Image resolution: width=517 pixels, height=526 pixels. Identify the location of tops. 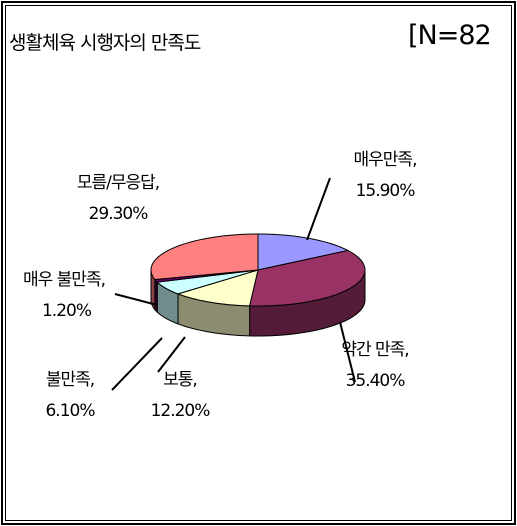
(258, 270).